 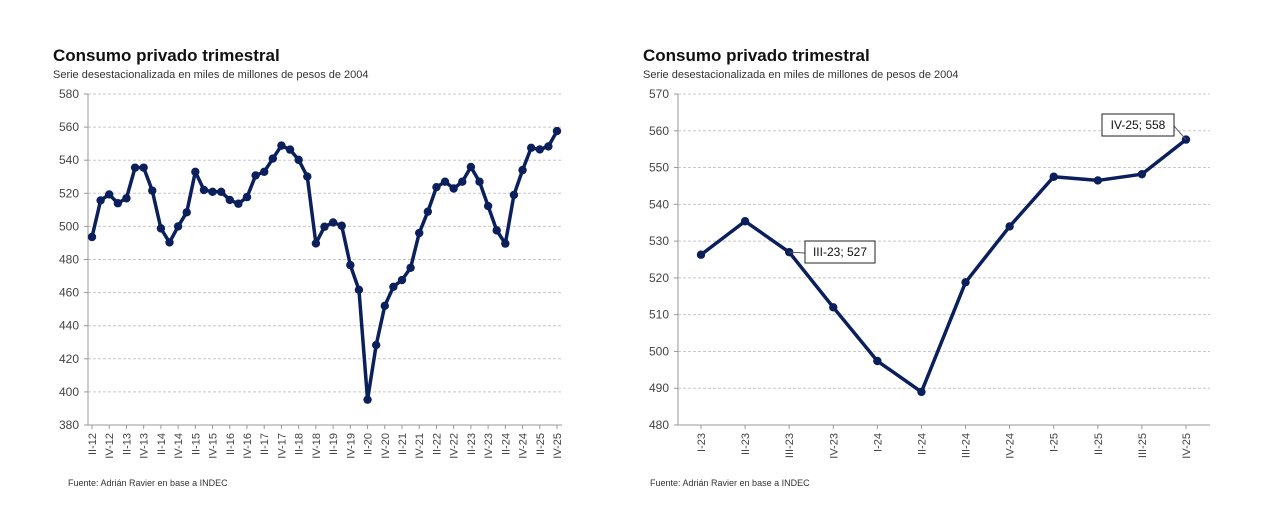 I want to click on y-tick-label: 380, so click(x=69, y=425).